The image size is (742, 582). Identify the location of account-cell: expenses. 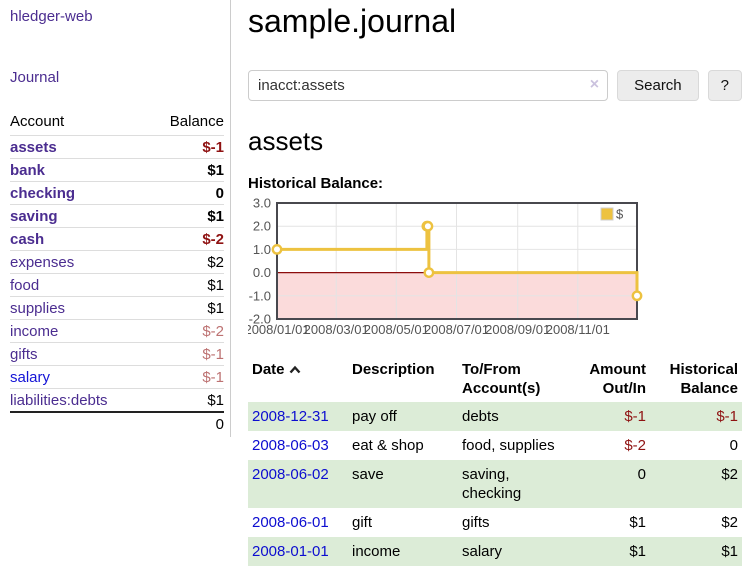
(79, 262).